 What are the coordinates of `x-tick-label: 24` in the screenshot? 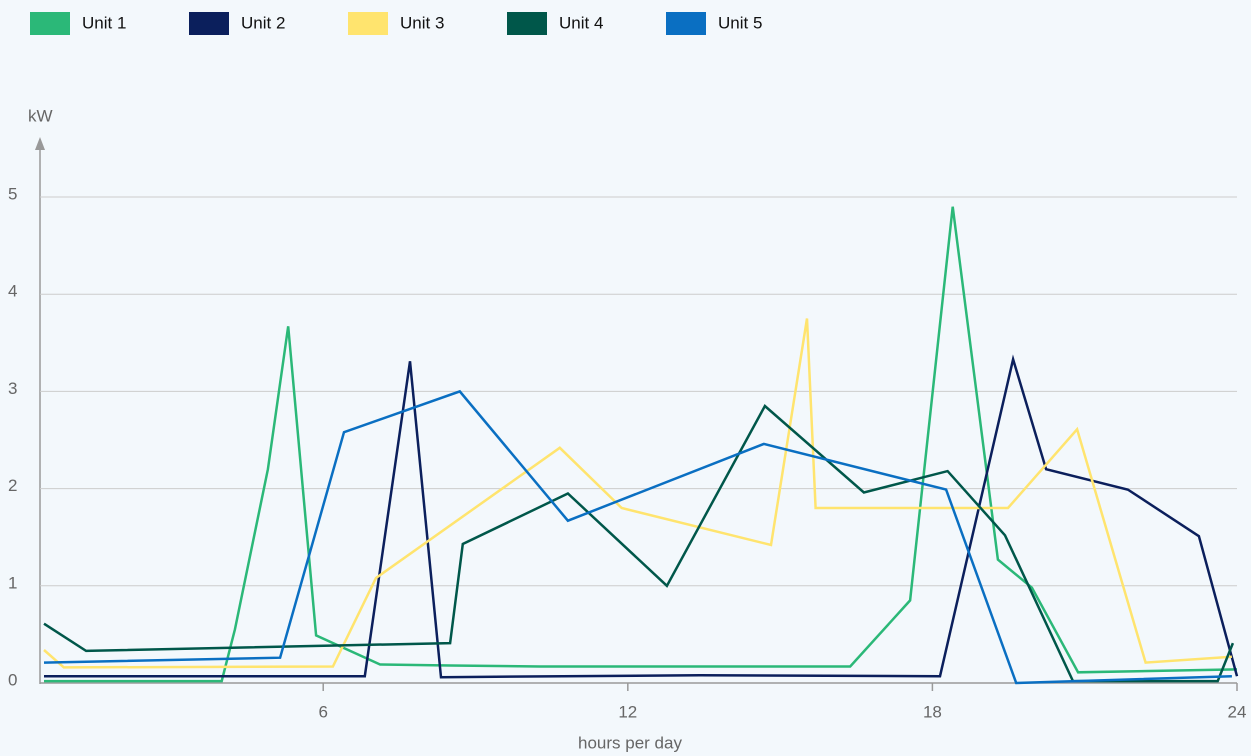 It's located at (1237, 711).